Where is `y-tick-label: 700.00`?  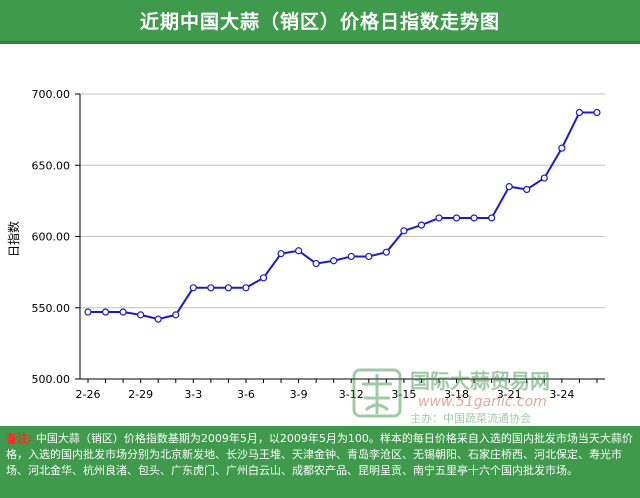
y-tick-label: 700.00 is located at coordinates (51, 94).